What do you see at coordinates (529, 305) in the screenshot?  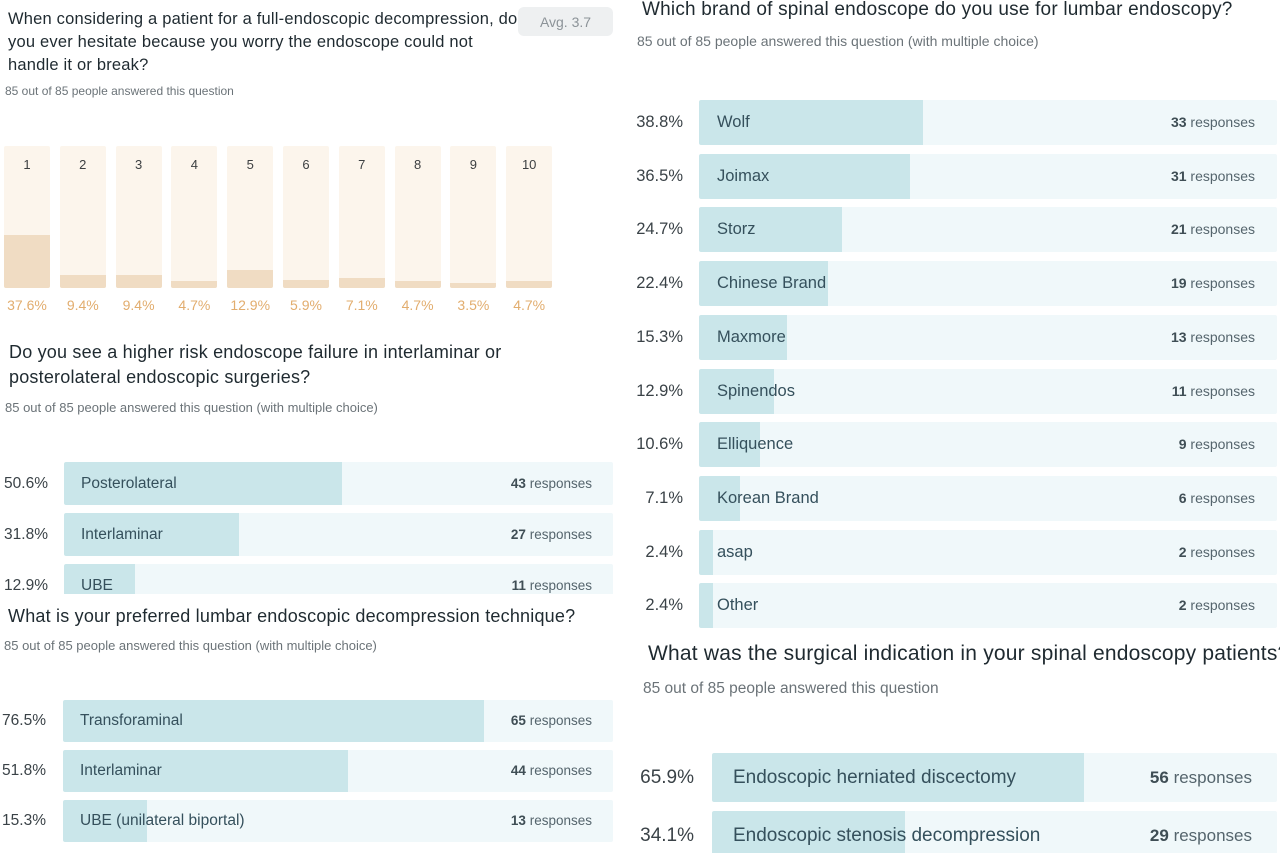 I see `scale-percentage: 4.7%` at bounding box center [529, 305].